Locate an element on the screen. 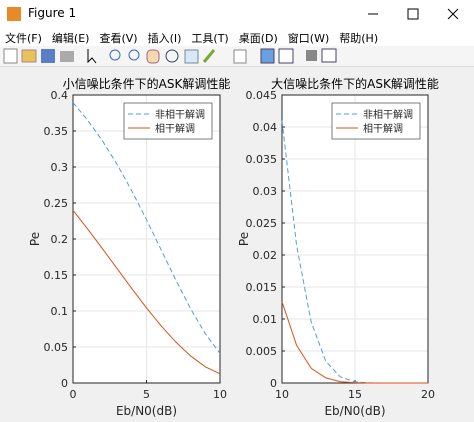  tool-save is located at coordinates (48, 56).